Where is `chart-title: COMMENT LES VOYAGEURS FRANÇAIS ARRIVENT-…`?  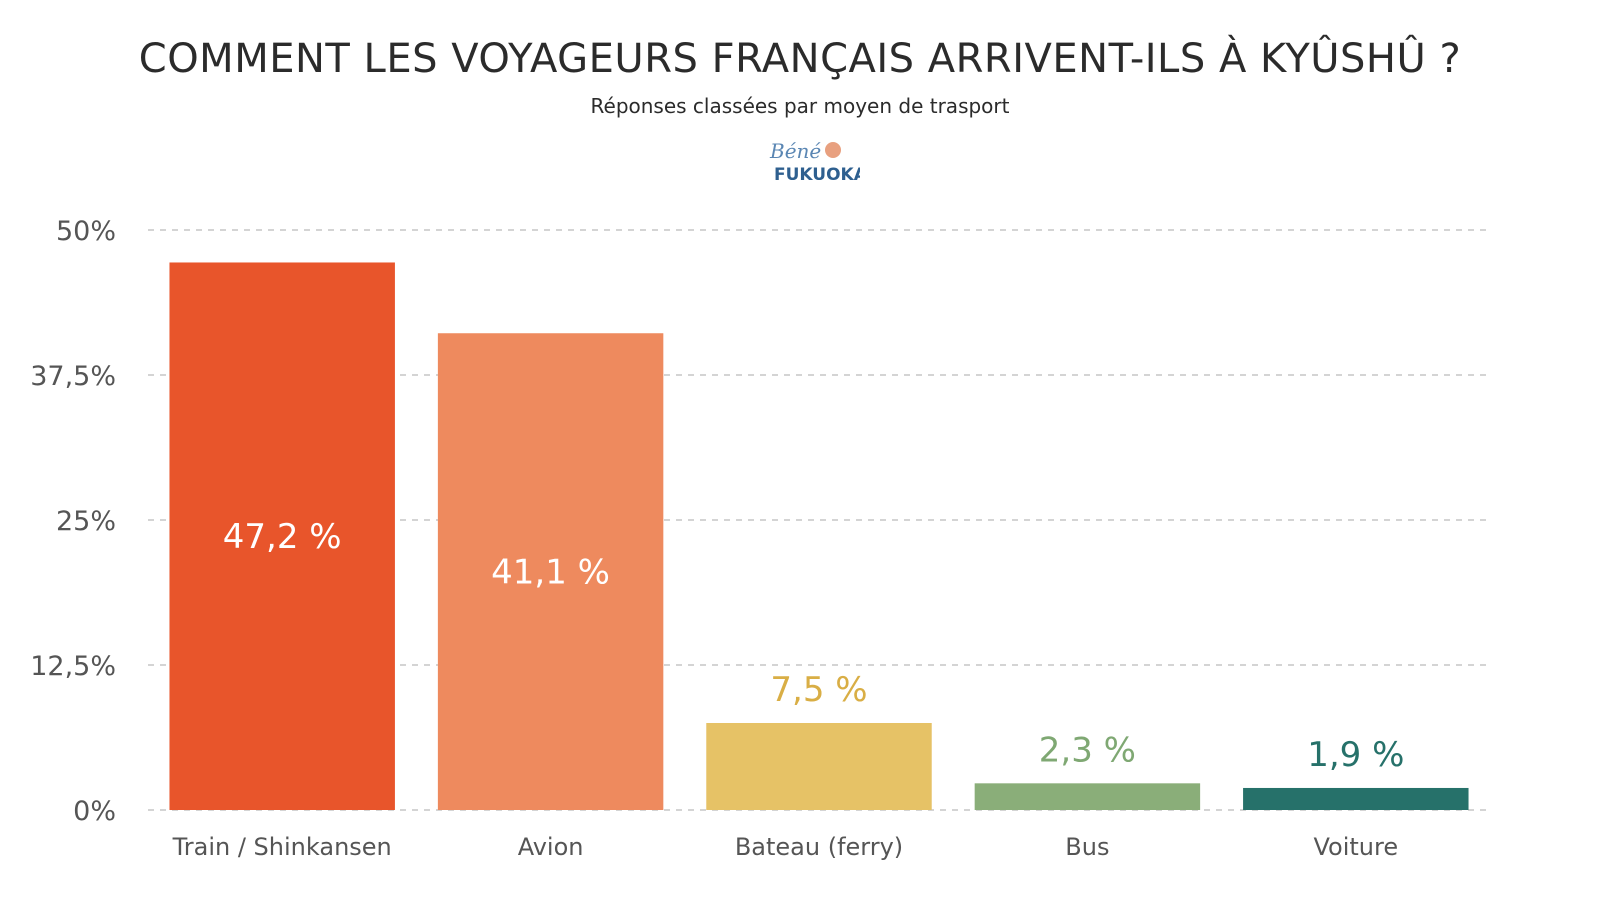
chart-title: COMMENT LES VOYAGEURS FRANÇAIS ARRIVENT-… is located at coordinates (800, 59).